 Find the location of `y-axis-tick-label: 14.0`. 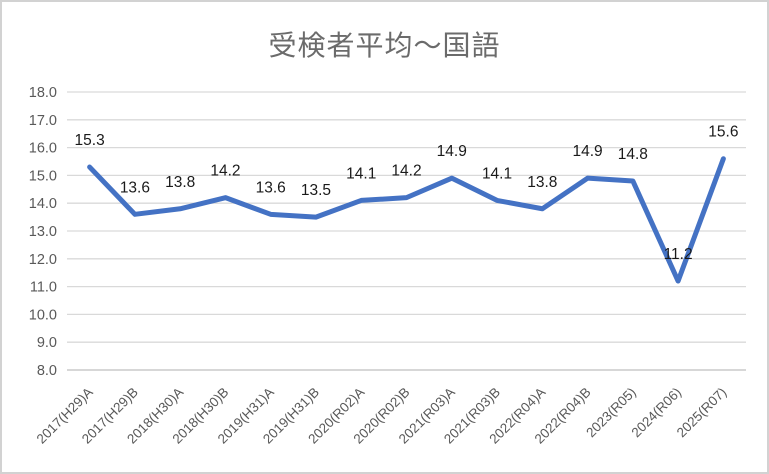

y-axis-tick-label: 14.0 is located at coordinates (43, 204).